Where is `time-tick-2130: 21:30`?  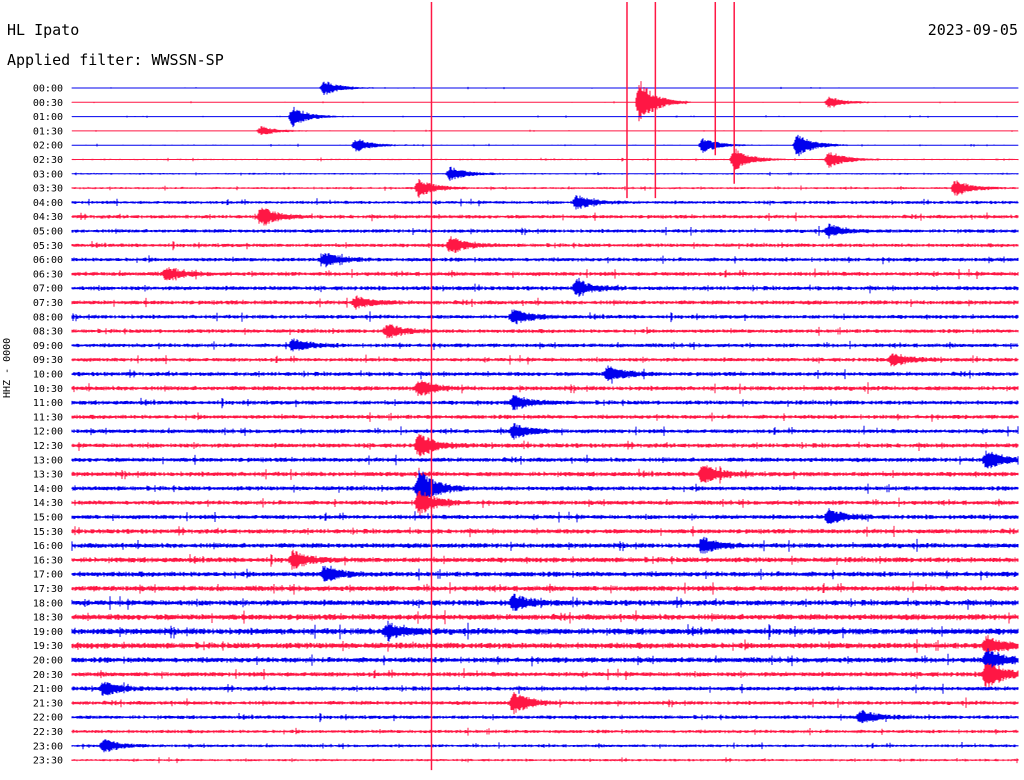
time-tick-2130: 21:30 is located at coordinates (48, 703).